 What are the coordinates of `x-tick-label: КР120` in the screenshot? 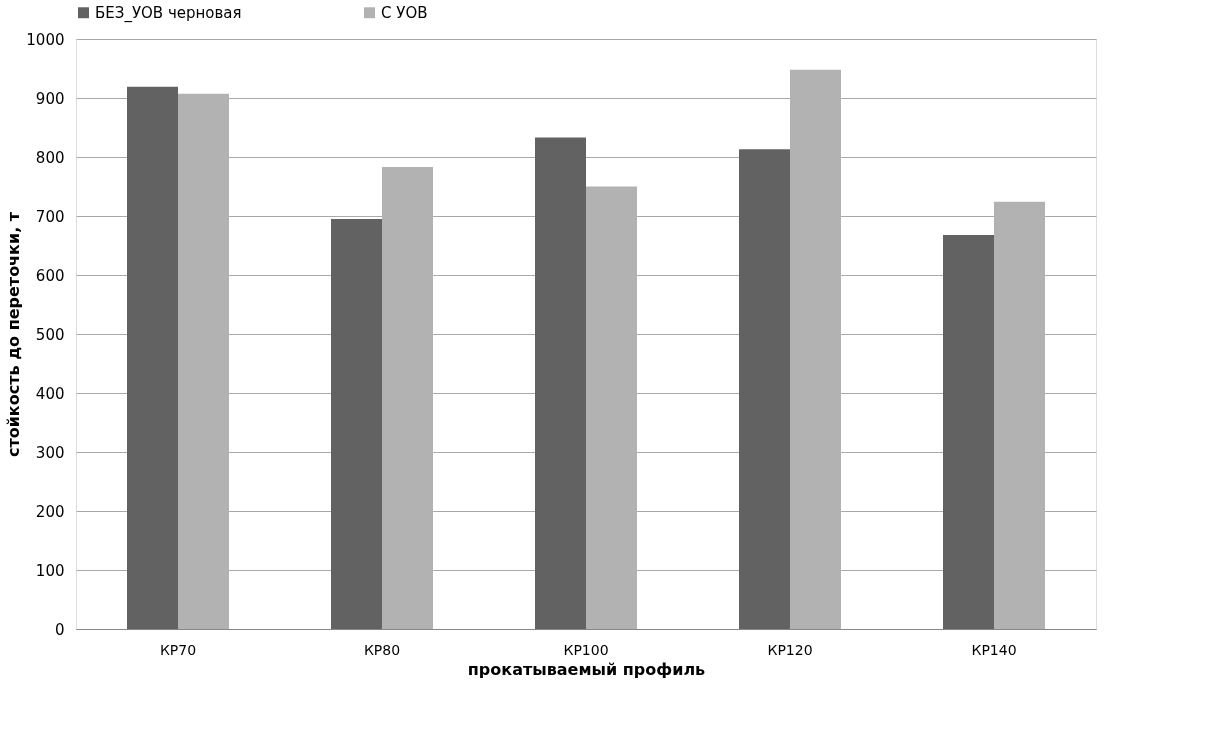 It's located at (790, 649).